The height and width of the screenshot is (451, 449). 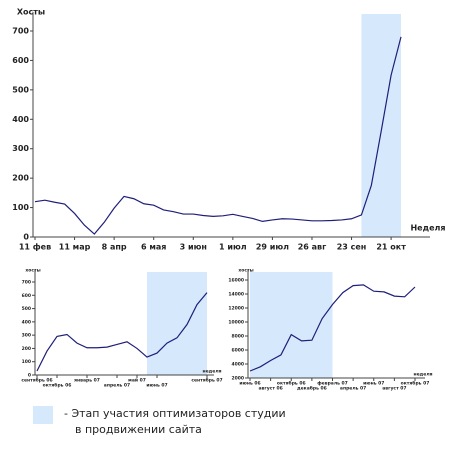 I want to click on x-tick-label: 11 фев, so click(x=35, y=247).